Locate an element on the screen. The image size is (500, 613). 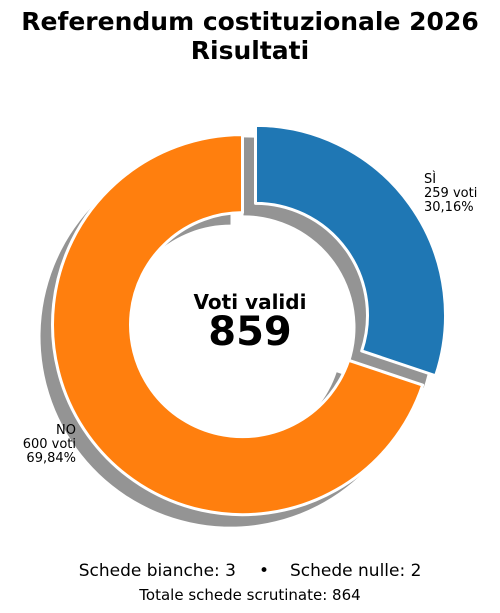
footer-bianche: Schede bianche: 3 is located at coordinates (157, 571).